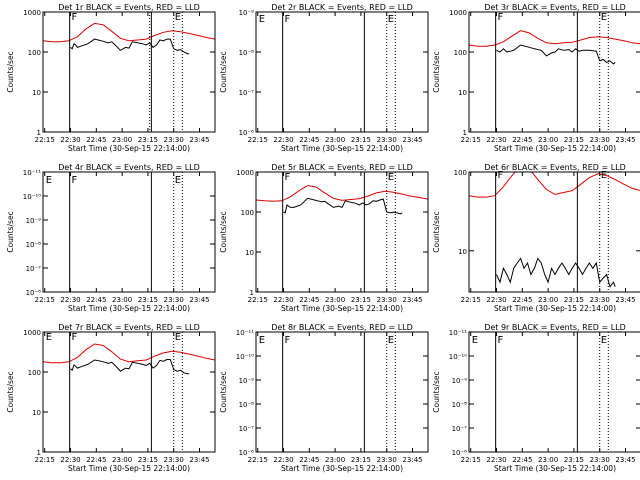 The width and height of the screenshot is (640, 480). I want to click on chart-title: Det 5r BLACK = Events, RED = LLD, so click(342, 167).